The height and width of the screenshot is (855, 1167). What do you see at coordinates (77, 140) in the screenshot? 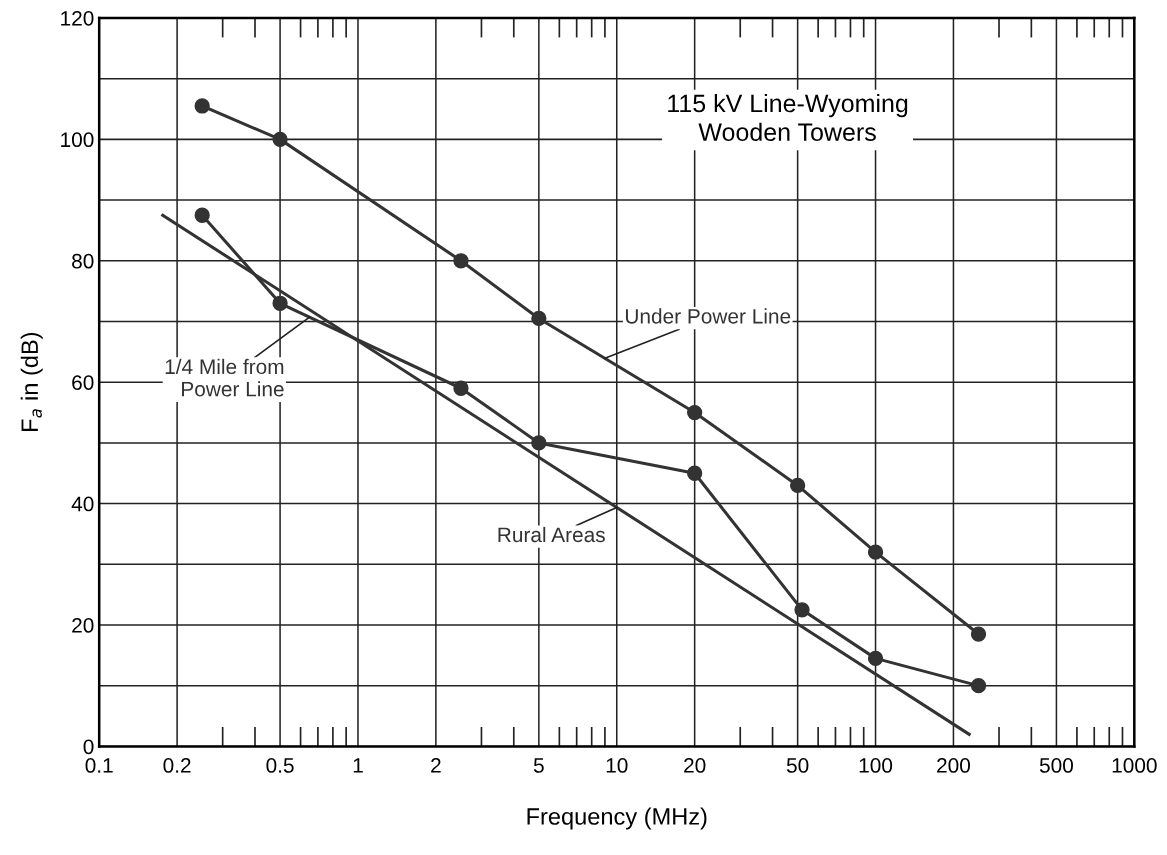
I see `y-tick-label: 100` at bounding box center [77, 140].